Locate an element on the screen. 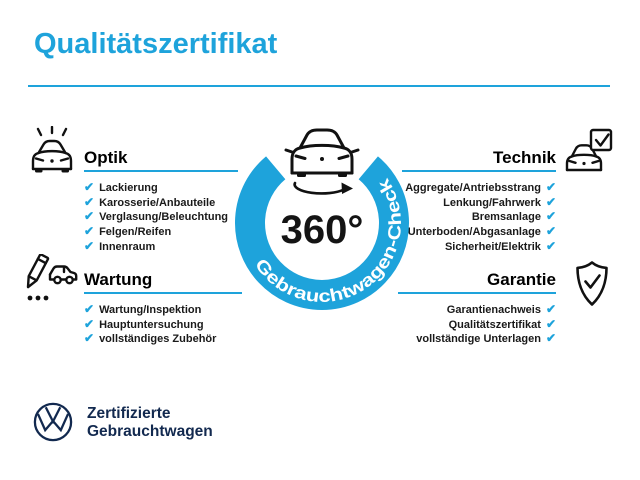  list-item: Qualitätszertifikat ✔ is located at coordinates (448, 325).